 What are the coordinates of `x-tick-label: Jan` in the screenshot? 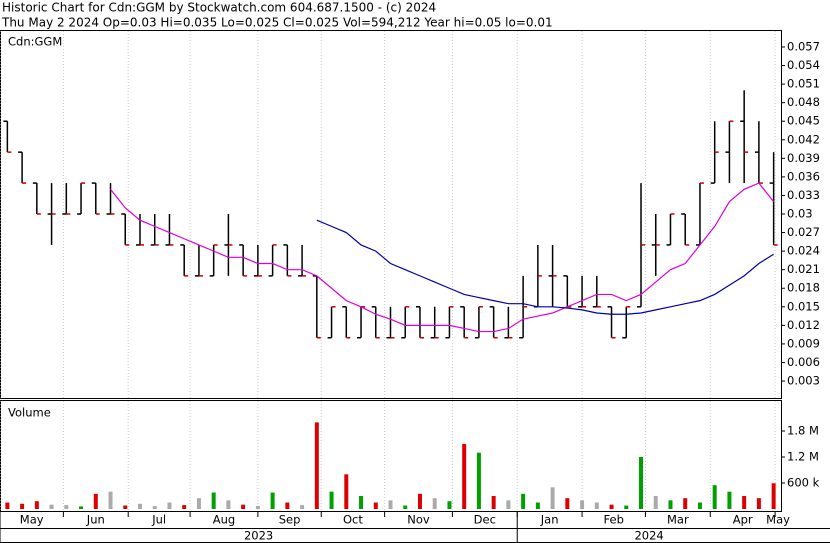 It's located at (549, 520).